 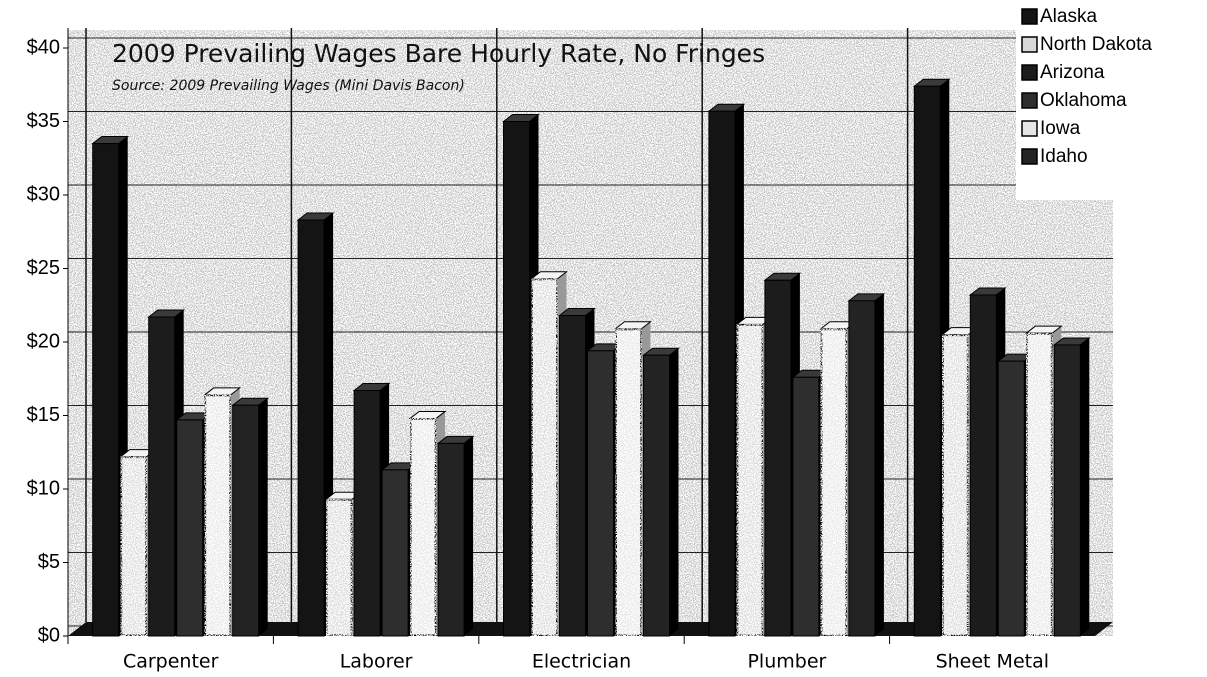 I want to click on x-tick-label: Sheet Metal, so click(x=992, y=662).